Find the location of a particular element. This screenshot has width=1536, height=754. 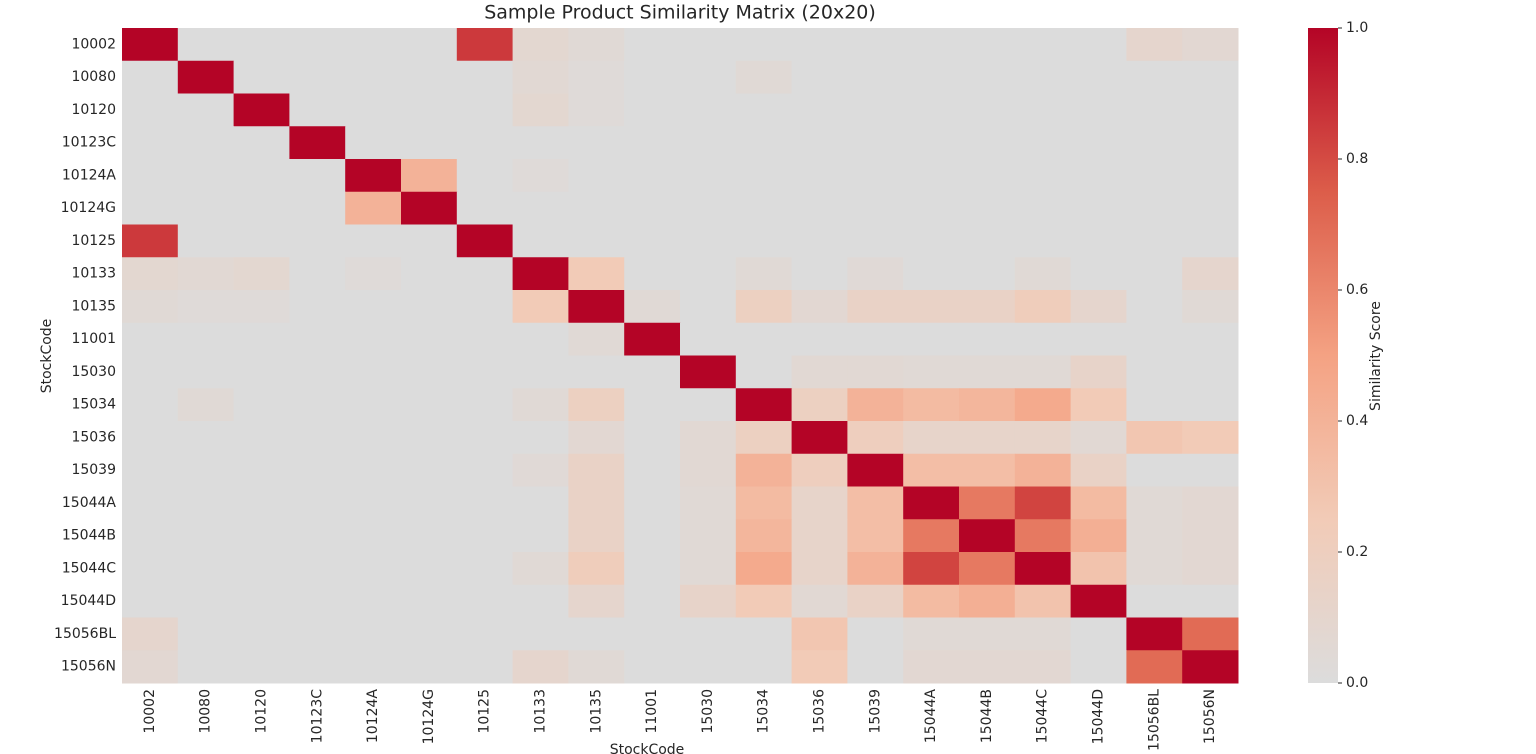

x-tick-label: 10123C is located at coordinates (317, 716).